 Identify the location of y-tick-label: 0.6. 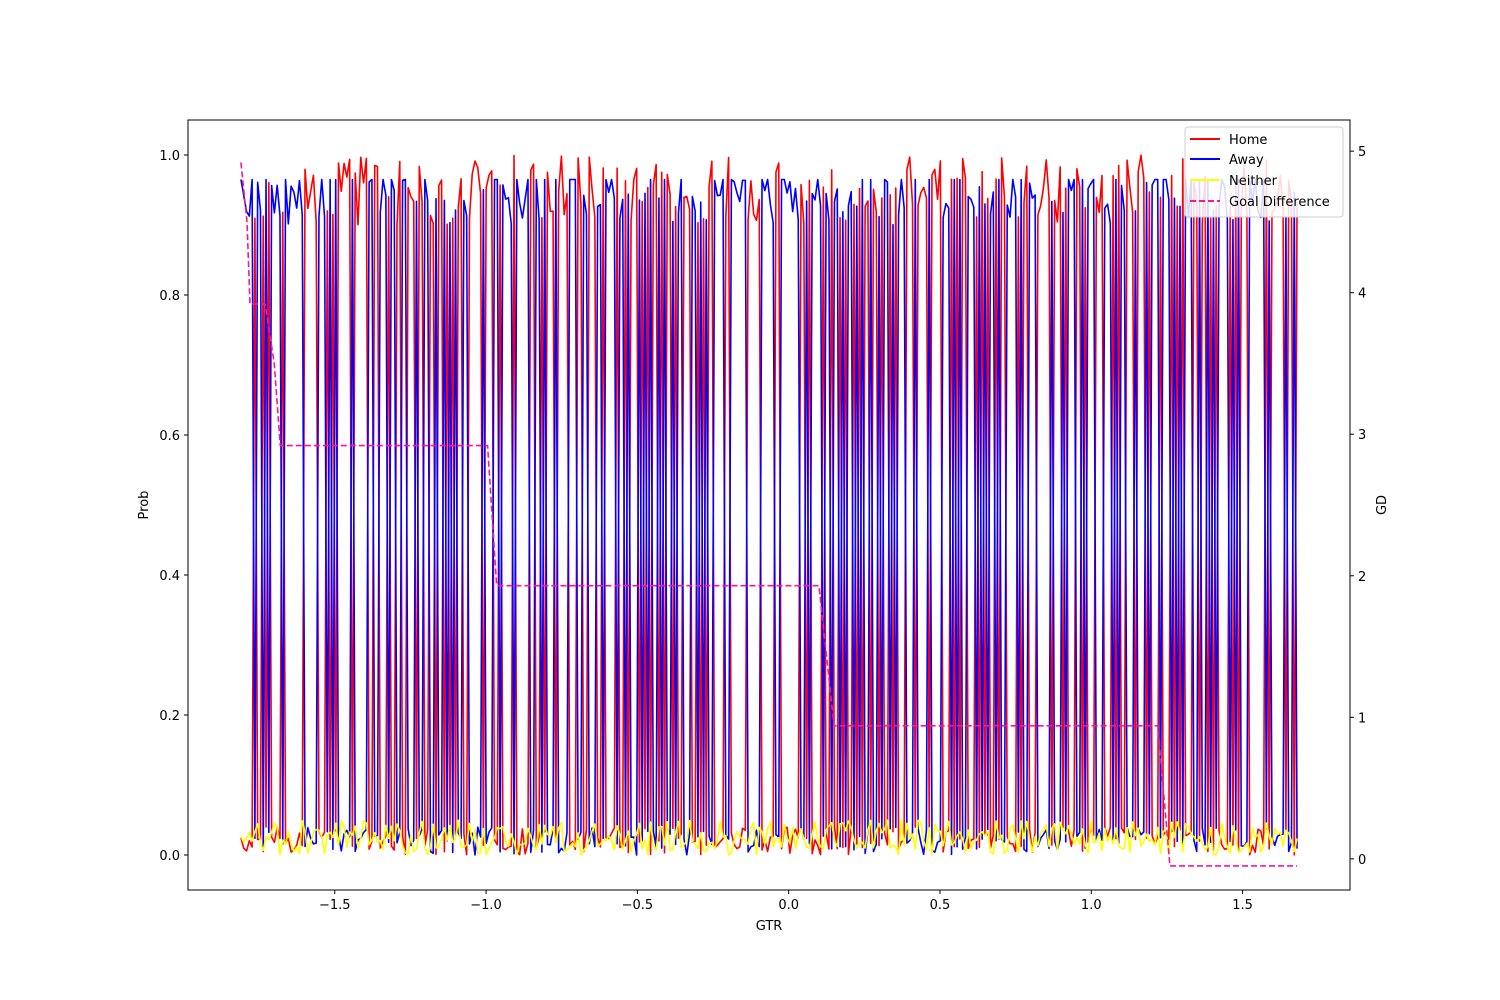
(169, 436).